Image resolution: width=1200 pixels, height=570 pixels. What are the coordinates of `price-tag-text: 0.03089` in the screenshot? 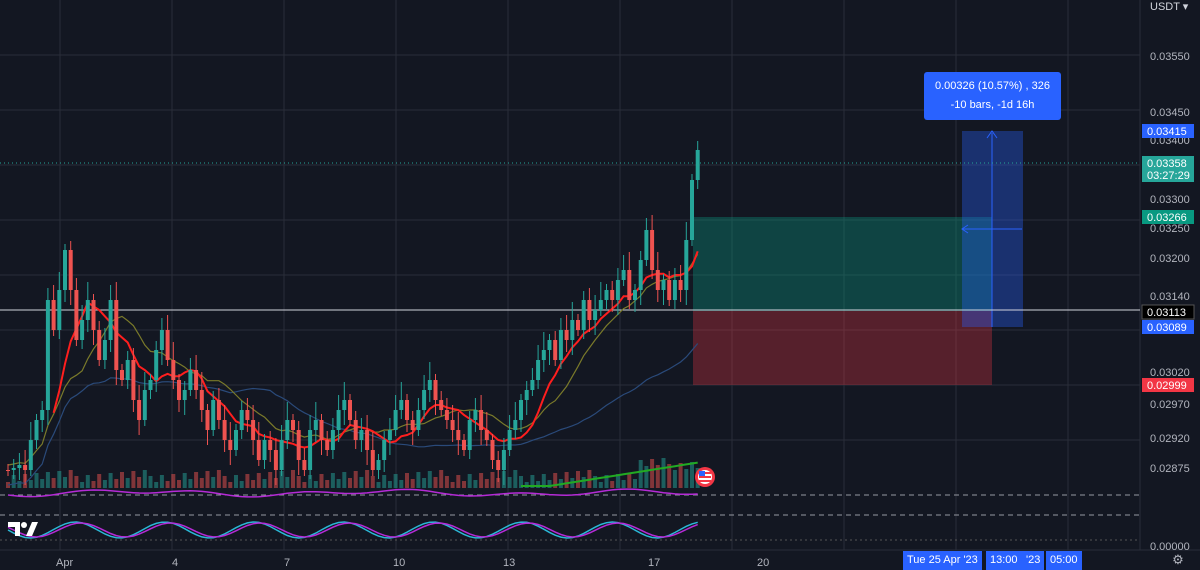 It's located at (1167, 328).